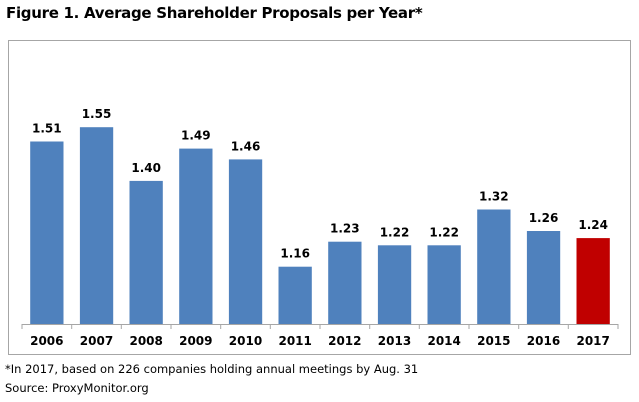 This screenshot has width=639, height=402. I want to click on bar-2006, so click(47, 232).